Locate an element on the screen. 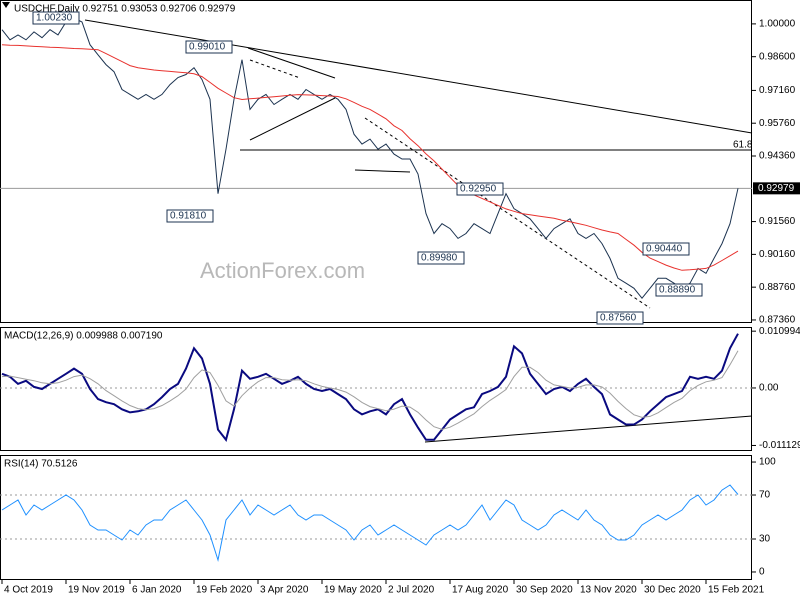  x-tick-label: 4 Oct 2019 is located at coordinates (28, 590).